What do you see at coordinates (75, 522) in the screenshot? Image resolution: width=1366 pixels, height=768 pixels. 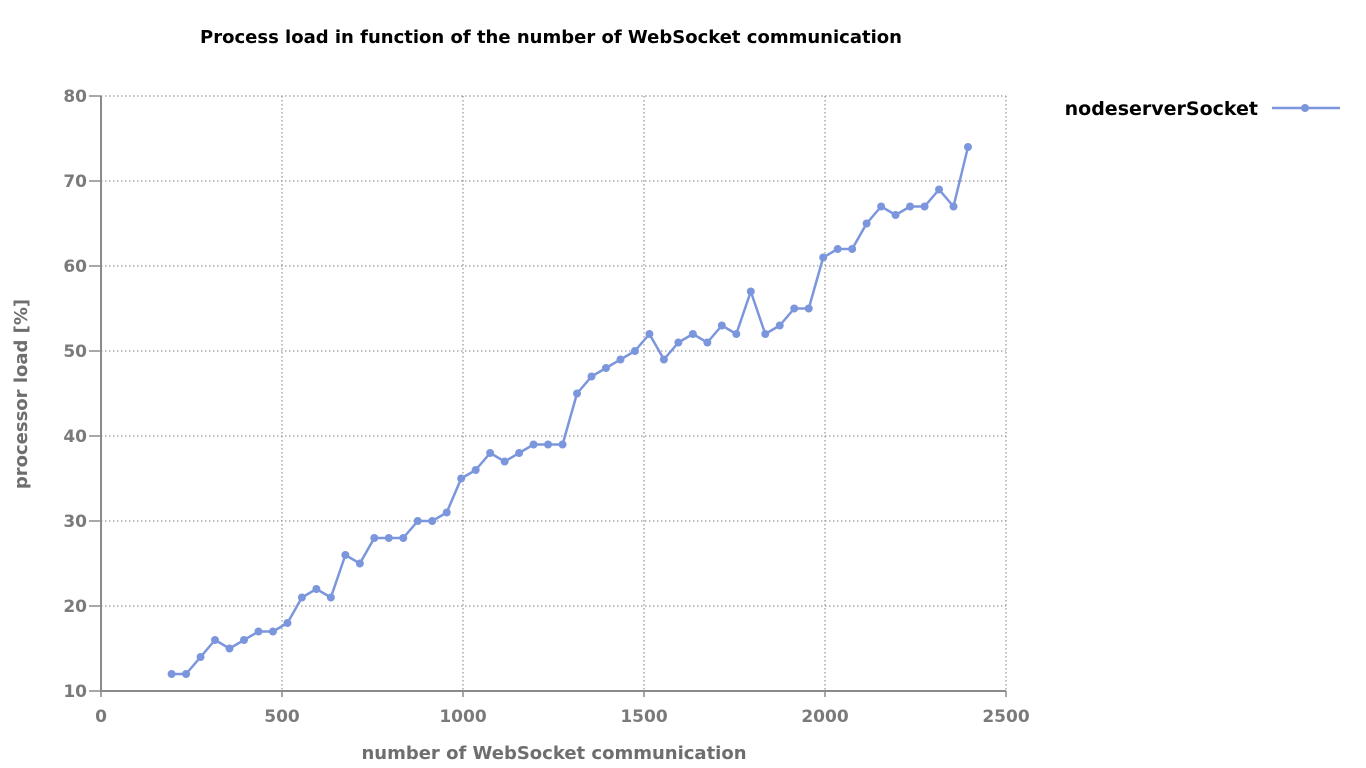 I see `y-tick-label-30: 30` at bounding box center [75, 522].